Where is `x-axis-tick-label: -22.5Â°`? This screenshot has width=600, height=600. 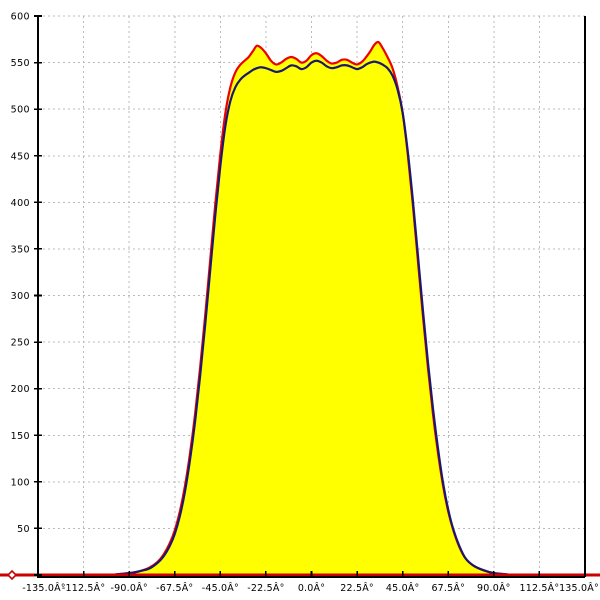 x-axis-tick-label: -22.5Â° is located at coordinates (265, 588).